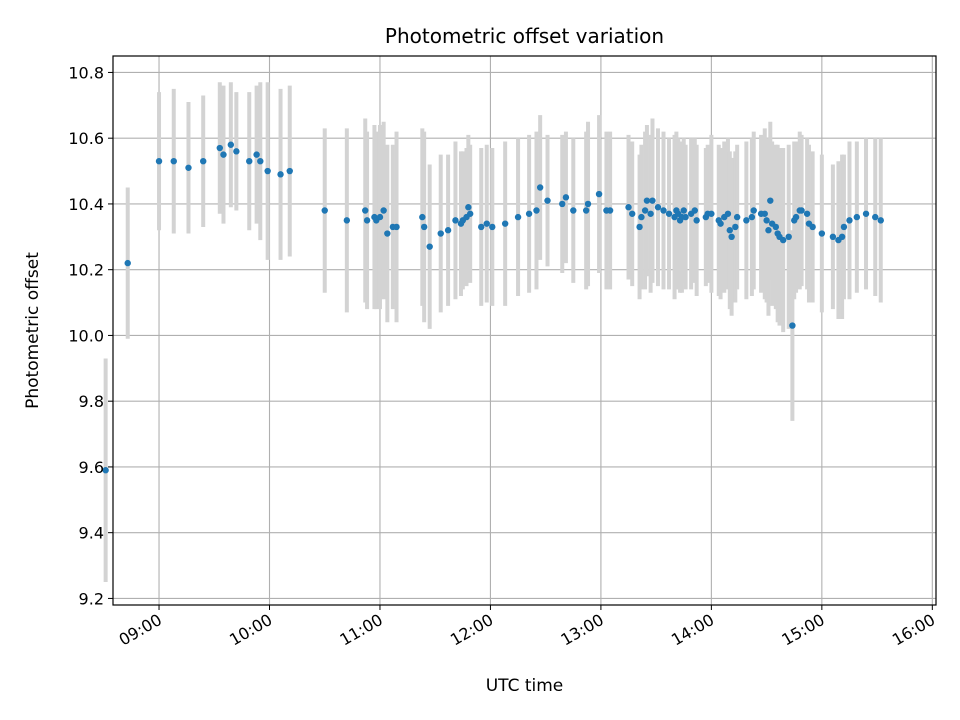 The height and width of the screenshot is (720, 960). What do you see at coordinates (692, 630) in the screenshot?
I see `x-tick-label: 14:00` at bounding box center [692, 630].